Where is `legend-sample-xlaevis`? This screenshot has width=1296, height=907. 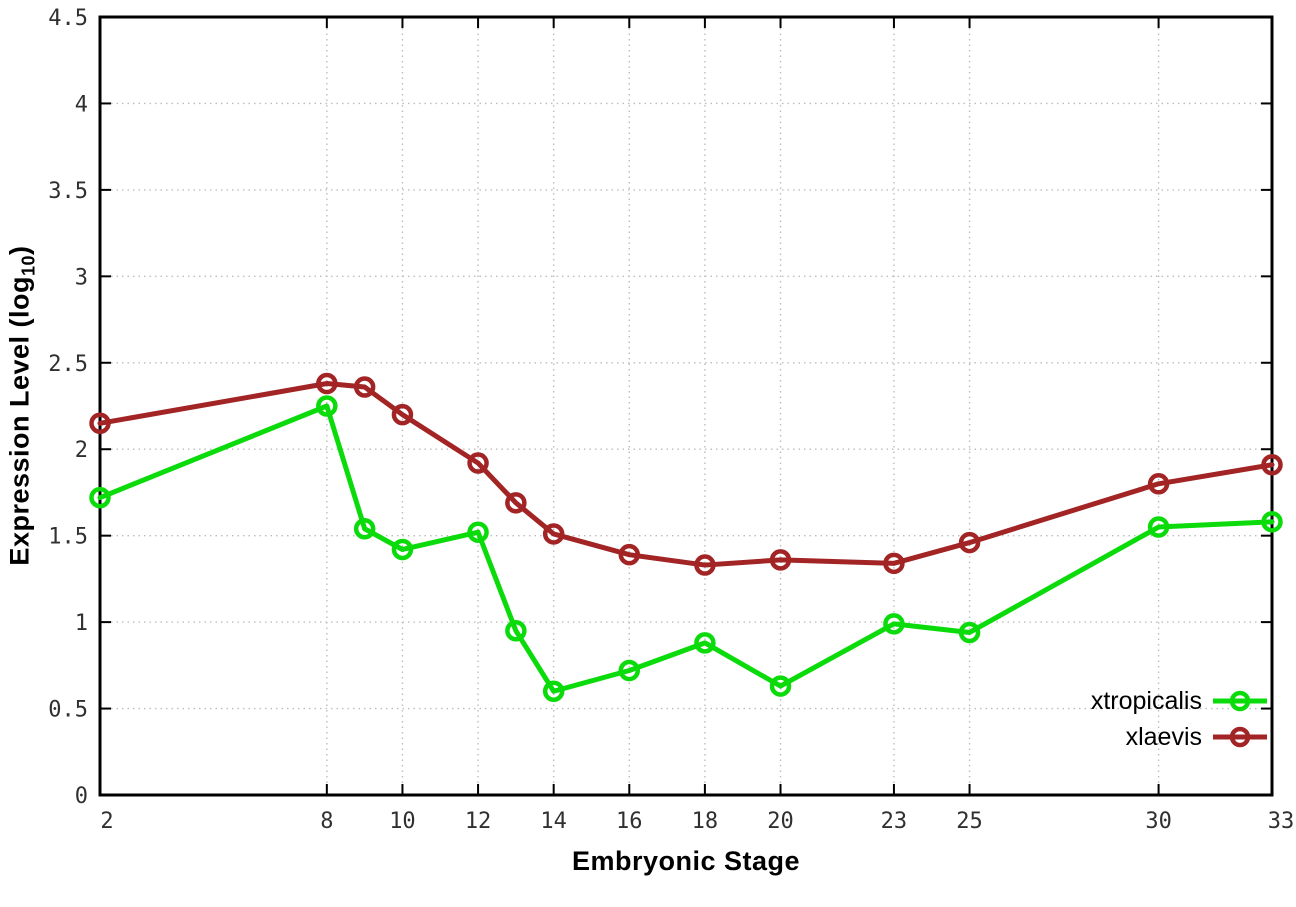
legend-sample-xlaevis is located at coordinates (1240, 737).